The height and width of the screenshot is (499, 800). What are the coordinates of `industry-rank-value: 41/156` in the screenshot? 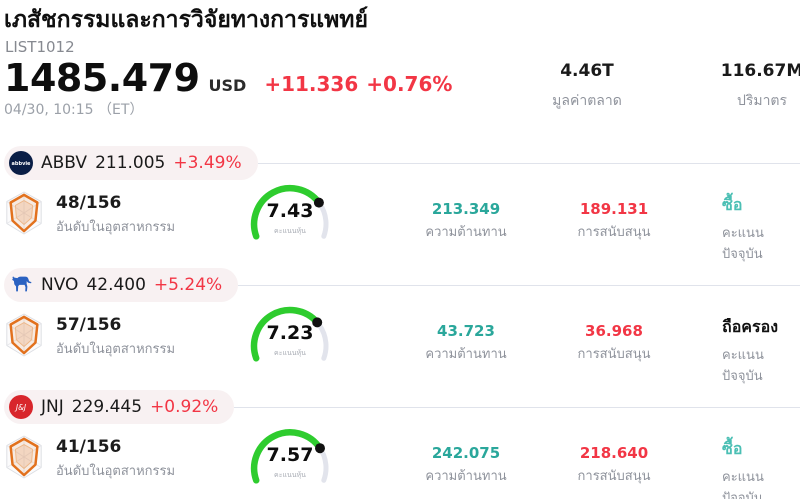 It's located at (89, 447).